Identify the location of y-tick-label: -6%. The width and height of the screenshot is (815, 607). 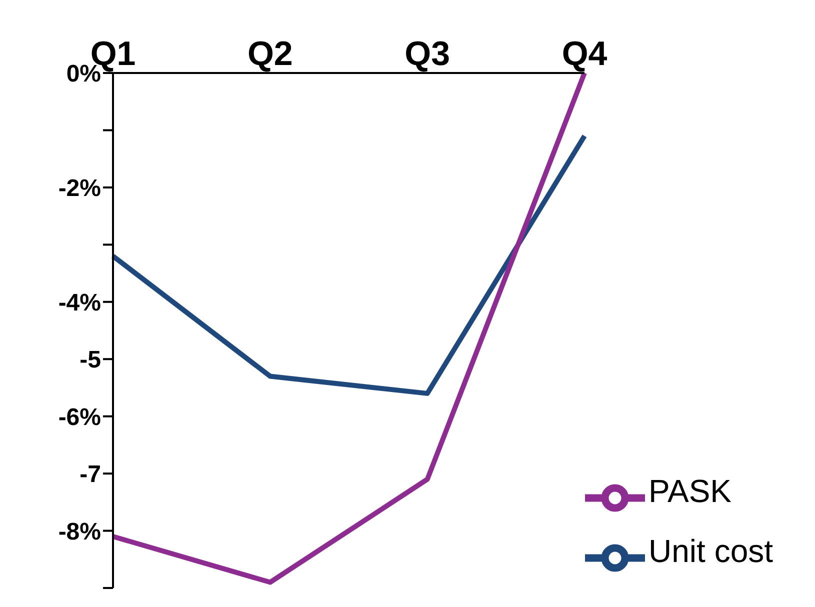
(79, 417).